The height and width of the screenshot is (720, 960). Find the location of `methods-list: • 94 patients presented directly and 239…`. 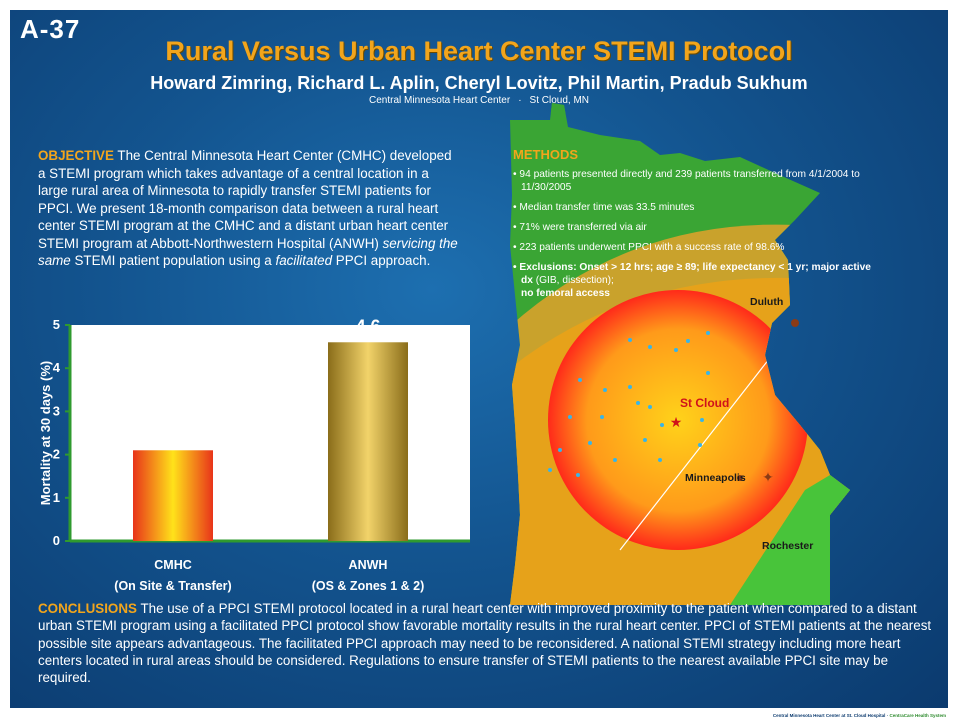

methods-list: • 94 patients presented directly and 239… is located at coordinates (698, 234).